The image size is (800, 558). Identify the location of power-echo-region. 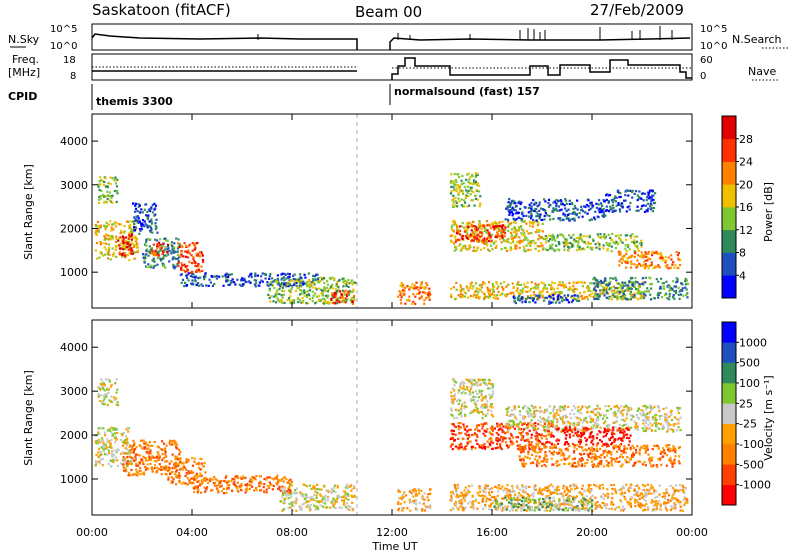
(145, 218).